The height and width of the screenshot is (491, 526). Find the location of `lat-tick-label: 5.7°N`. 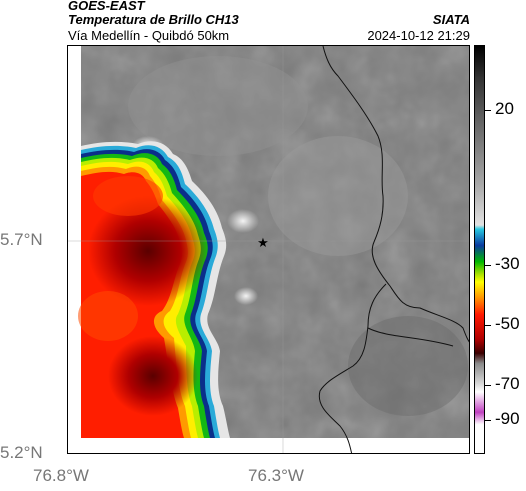

lat-tick-label: 5.7°N is located at coordinates (21, 239).